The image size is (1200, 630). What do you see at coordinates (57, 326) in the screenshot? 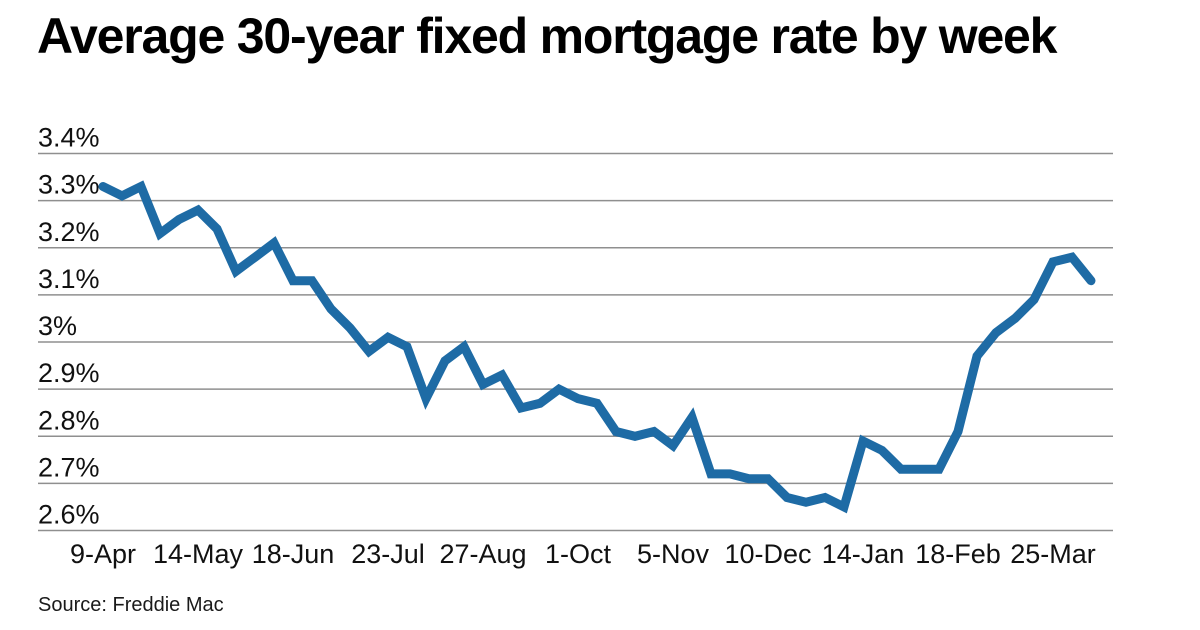
I see `y-axis-tick-label: 3%` at bounding box center [57, 326].